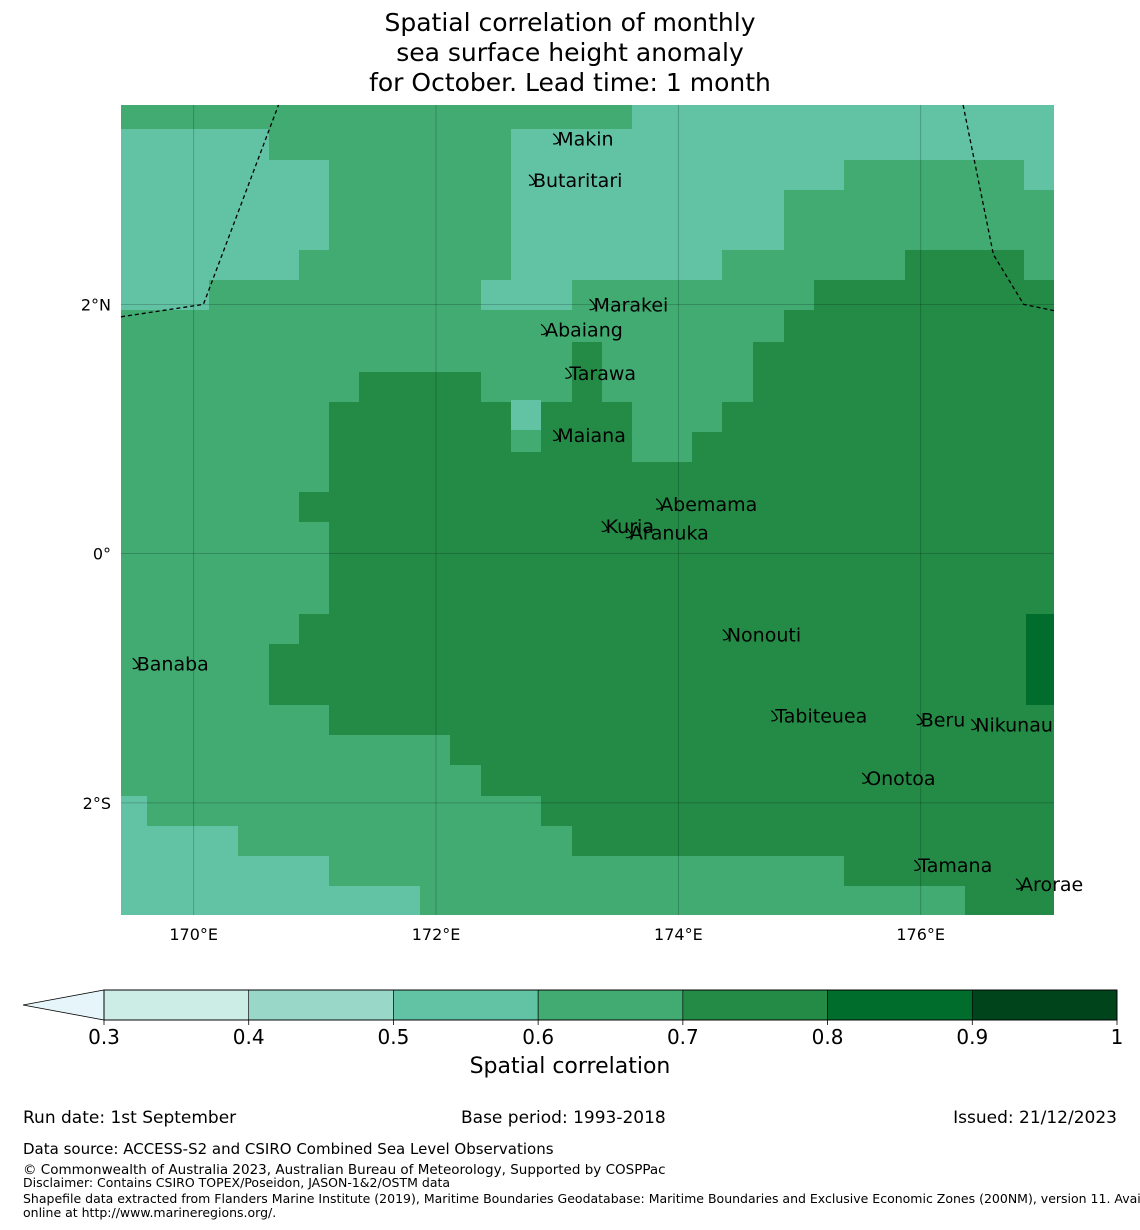 This screenshot has height=1230, width=1140. What do you see at coordinates (631, 305) in the screenshot?
I see `island-label: Marakei` at bounding box center [631, 305].